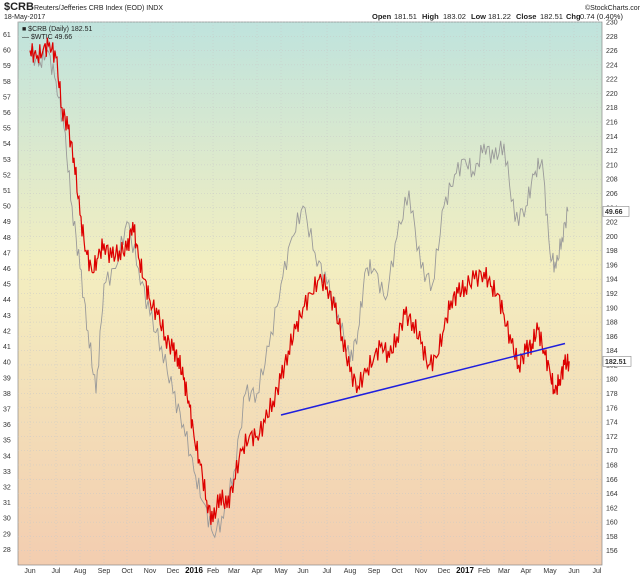 The height and width of the screenshot is (576, 640). Describe the element at coordinates (7, 269) in the screenshot. I see `left-tick-label: 46` at that location.